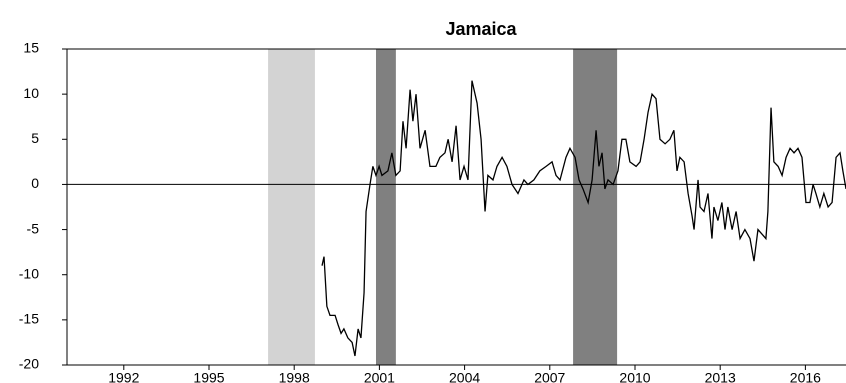 This screenshot has height=383, width=846. Describe the element at coordinates (634, 376) in the screenshot. I see `x-tick-label: 2010` at that location.